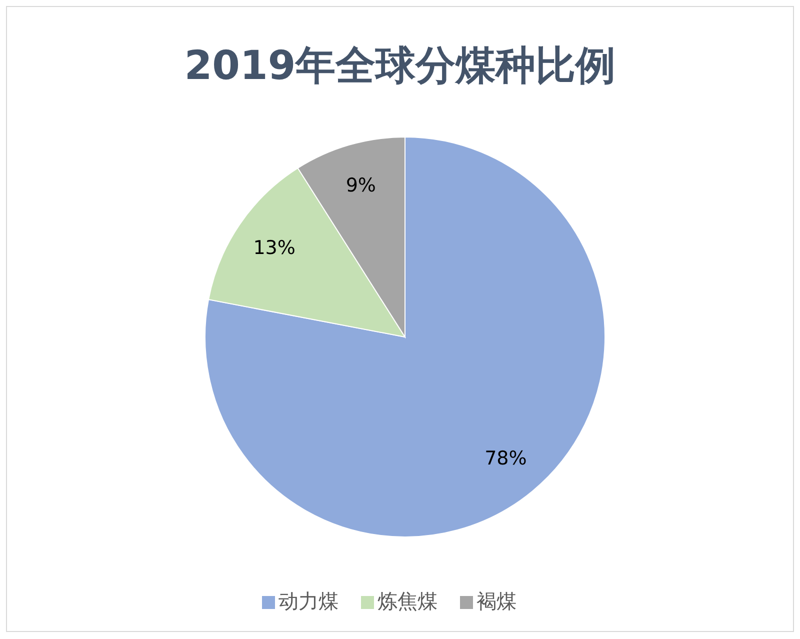 The height and width of the screenshot is (639, 800). Describe the element at coordinates (361, 185) in the screenshot. I see `data-label: 9%` at that location.